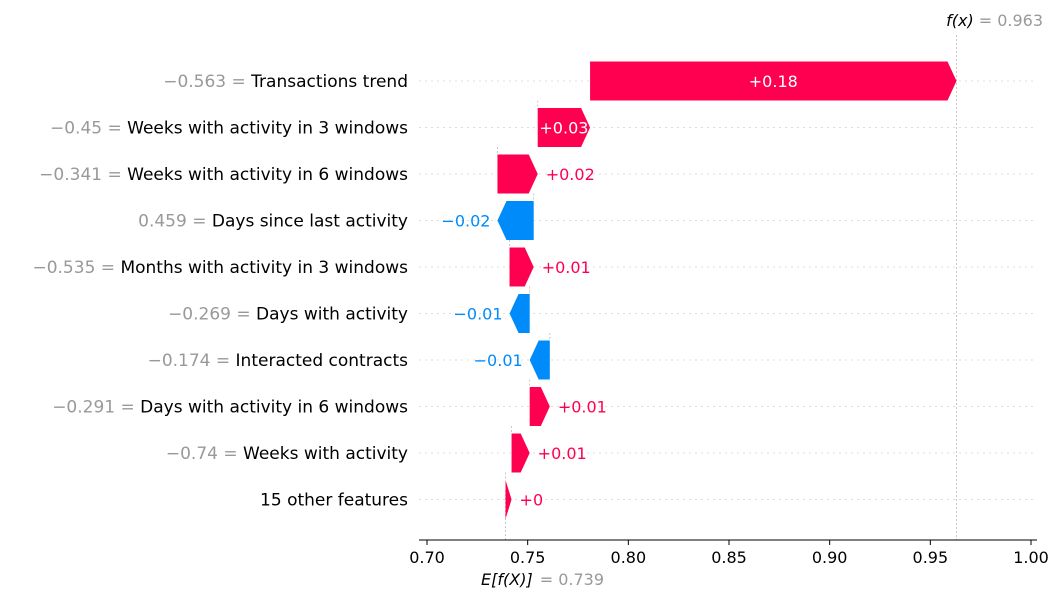 This screenshot has width=1063, height=600. Describe the element at coordinates (322, 361) in the screenshot. I see `feature-name: Interacted contracts` at that location.